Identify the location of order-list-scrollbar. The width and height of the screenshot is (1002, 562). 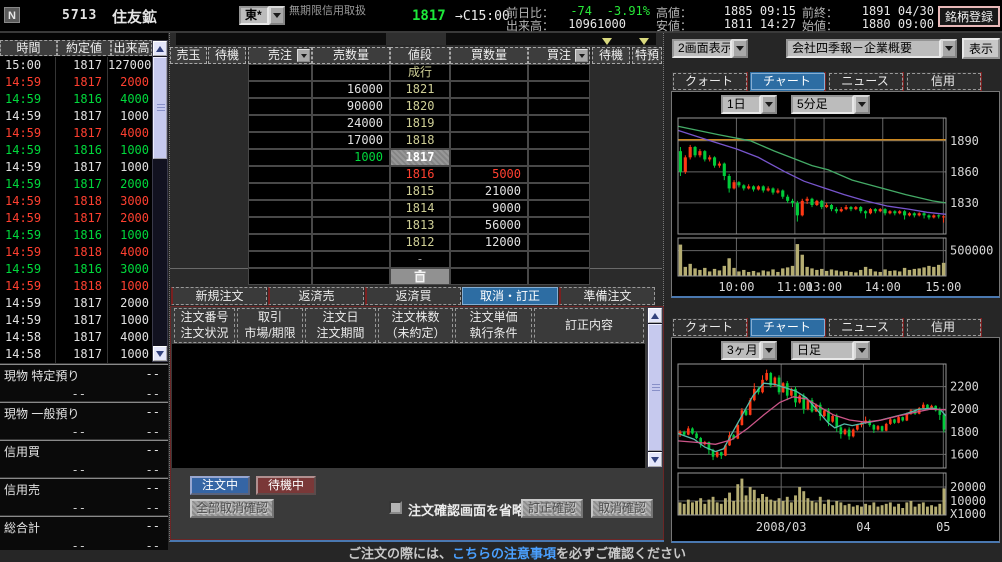
(655, 387).